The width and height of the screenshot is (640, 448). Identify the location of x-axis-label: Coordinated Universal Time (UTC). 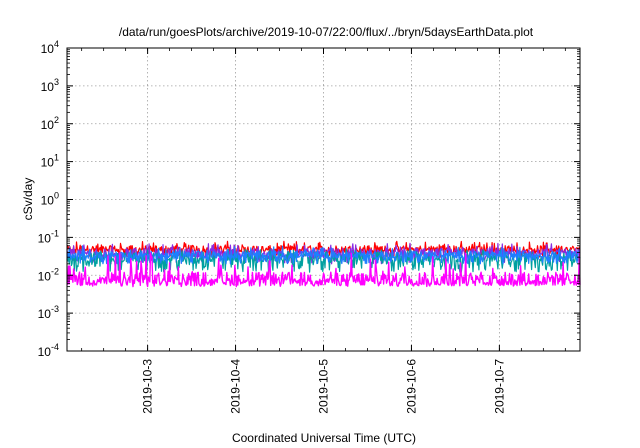
(324, 438).